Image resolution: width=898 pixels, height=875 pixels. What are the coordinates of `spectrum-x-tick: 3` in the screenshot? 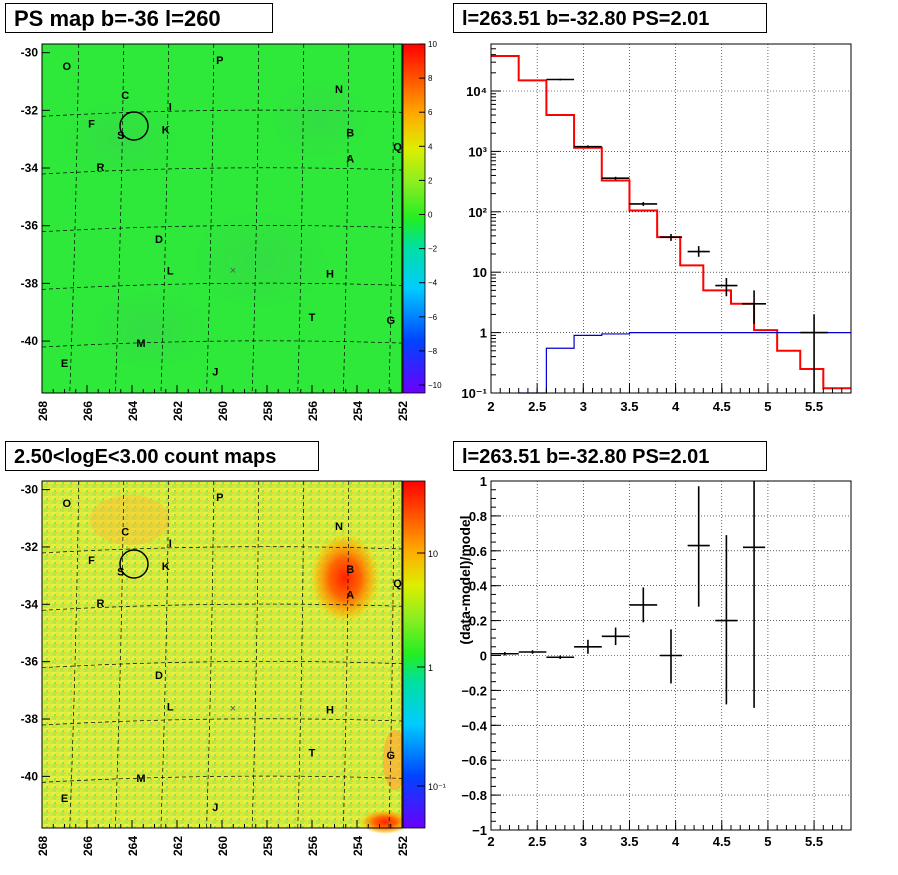 It's located at (583, 406).